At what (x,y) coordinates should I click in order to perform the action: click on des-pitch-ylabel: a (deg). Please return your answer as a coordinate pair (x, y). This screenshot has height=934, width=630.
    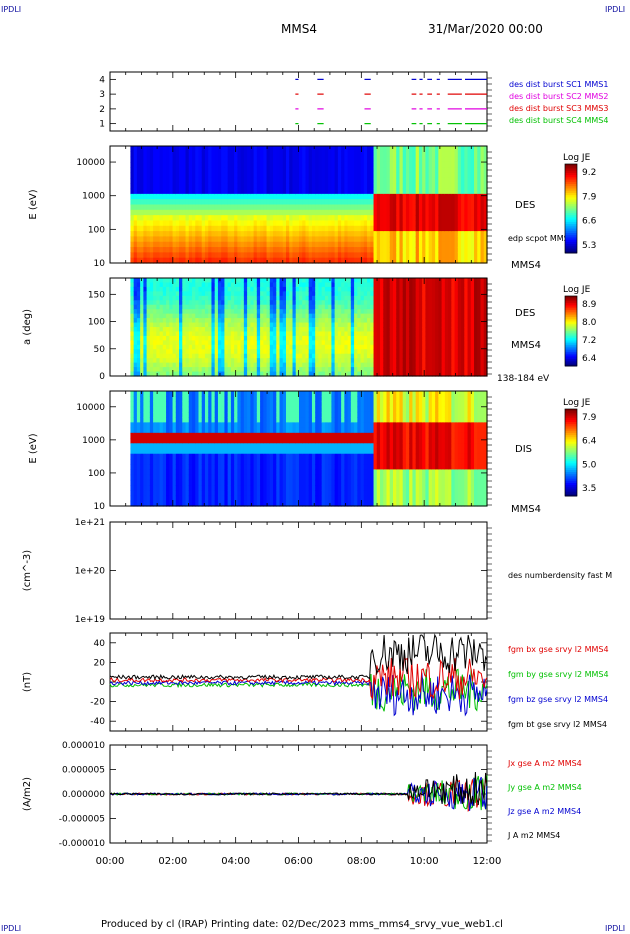
    Looking at the image, I should click on (27, 327).